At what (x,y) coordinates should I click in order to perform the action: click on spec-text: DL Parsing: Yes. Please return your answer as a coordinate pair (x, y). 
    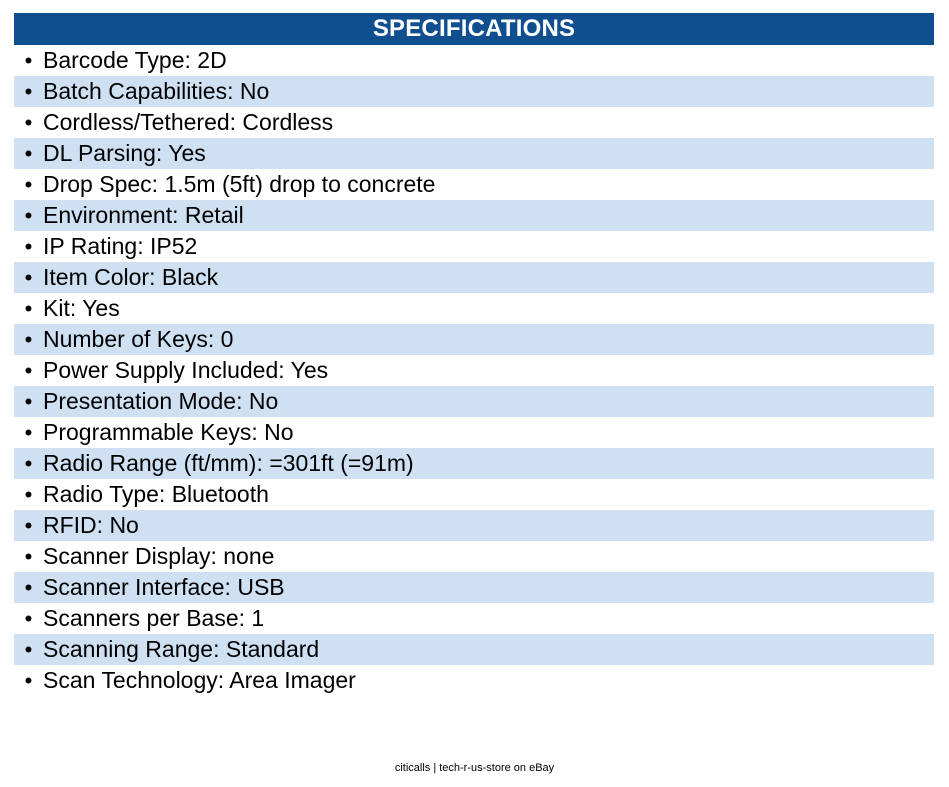
    Looking at the image, I should click on (124, 153).